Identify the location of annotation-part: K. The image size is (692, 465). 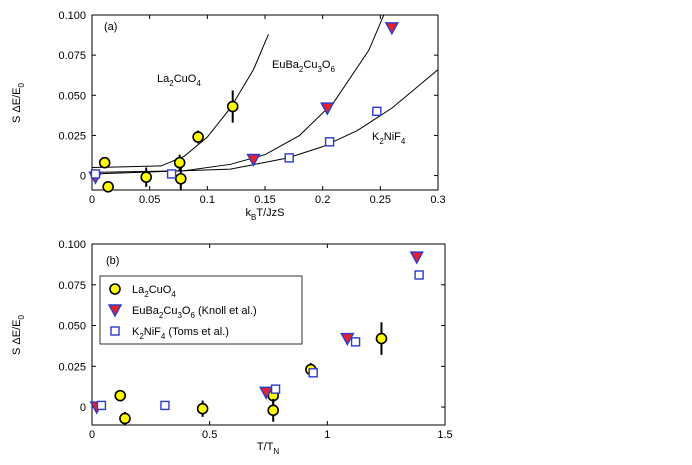
(376, 137).